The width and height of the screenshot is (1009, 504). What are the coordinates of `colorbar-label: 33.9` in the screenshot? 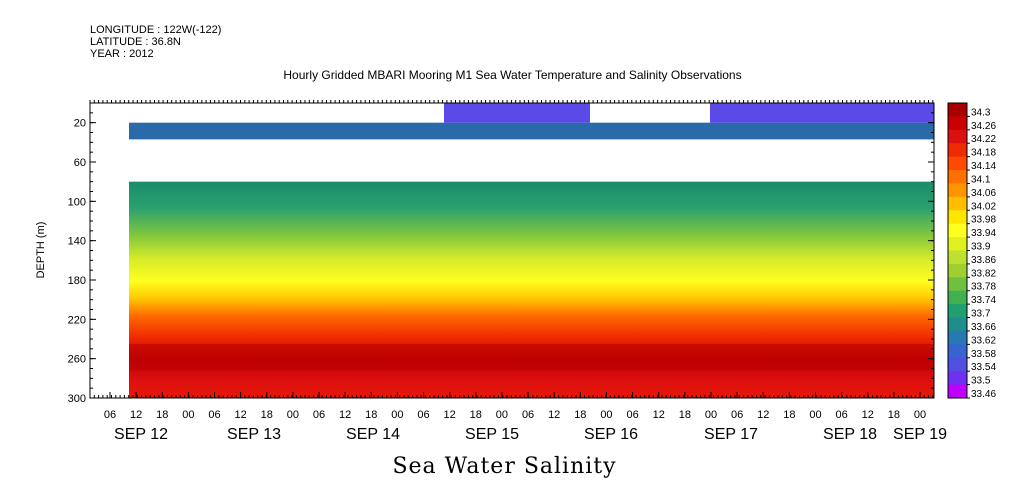 It's located at (981, 247).